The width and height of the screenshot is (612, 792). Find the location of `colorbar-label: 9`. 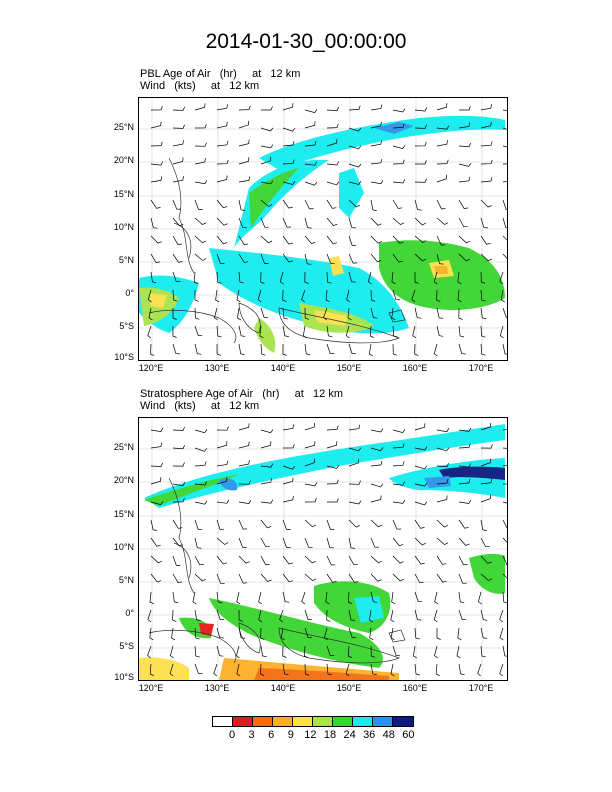

colorbar-label: 9 is located at coordinates (290, 735).